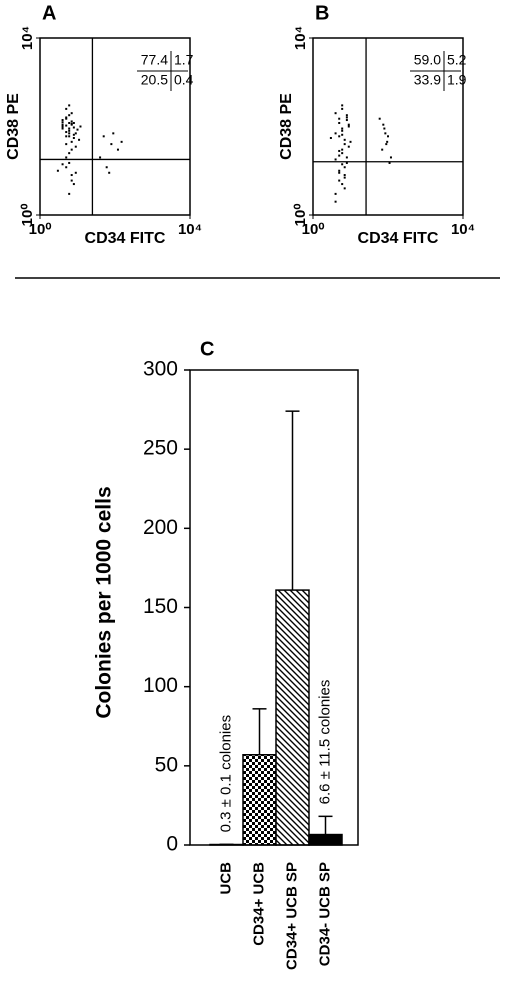  What do you see at coordinates (427, 60) in the screenshot?
I see `quadrant-percent: 59.0` at bounding box center [427, 60].